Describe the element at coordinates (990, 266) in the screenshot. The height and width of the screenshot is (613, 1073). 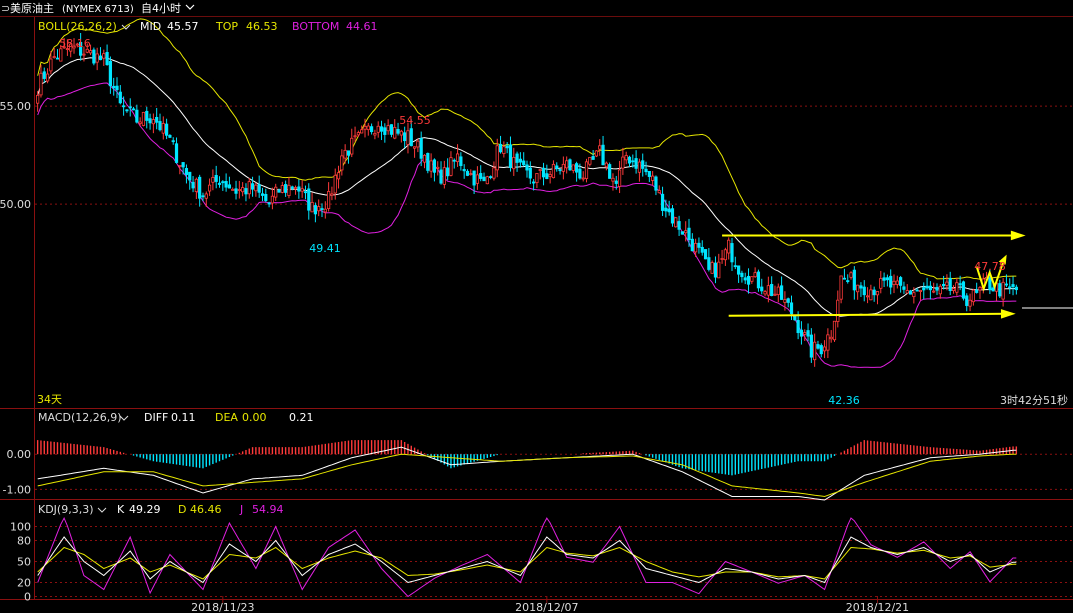
I see `label-high-3: 47.78` at that location.